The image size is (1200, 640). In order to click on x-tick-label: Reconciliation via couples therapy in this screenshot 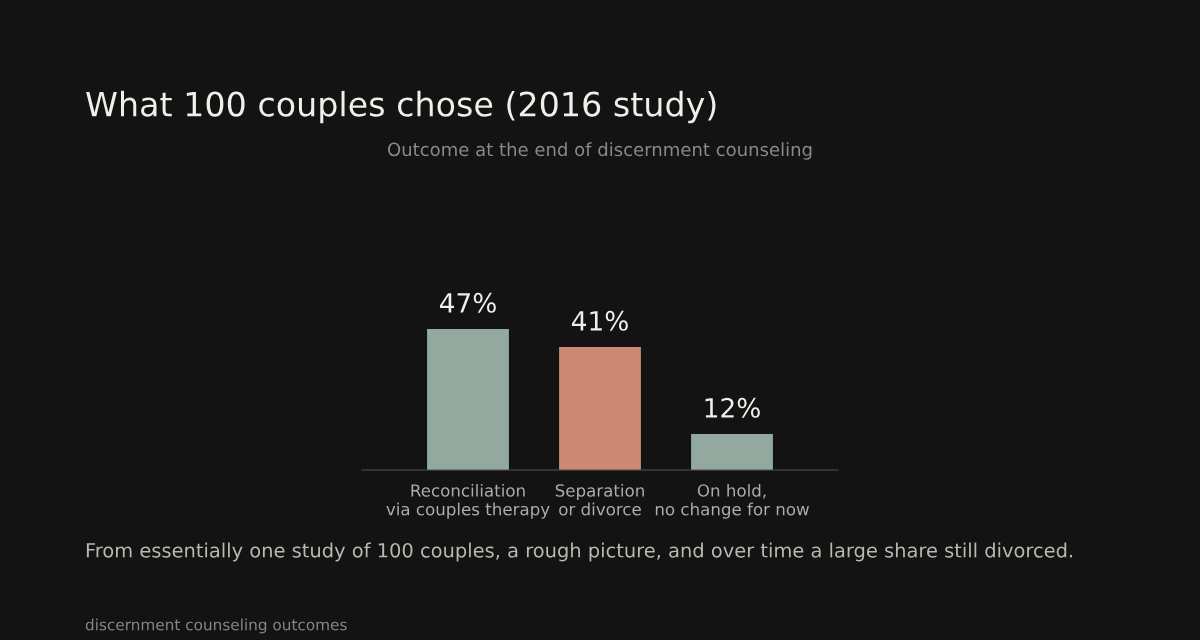, I will do `click(468, 501)`.